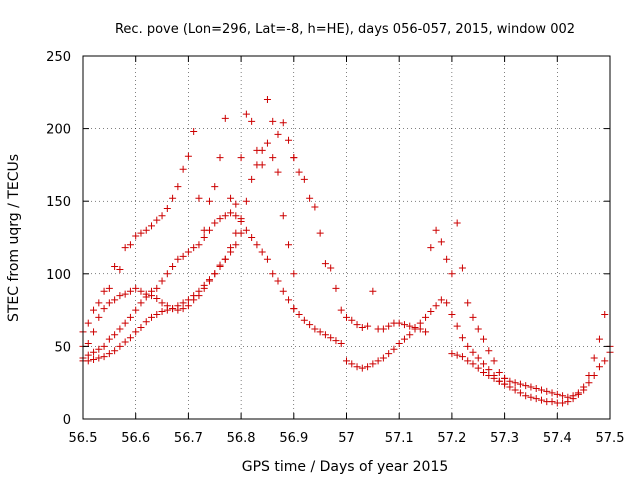 The height and width of the screenshot is (480, 640). I want to click on y-tick-label: 250, so click(58, 57).